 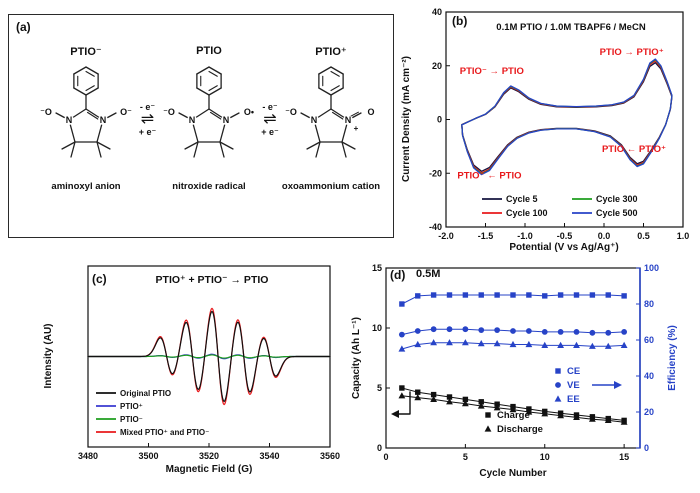 What do you see at coordinates (643, 236) in the screenshot?
I see `svg-text: 0.5` at bounding box center [643, 236].